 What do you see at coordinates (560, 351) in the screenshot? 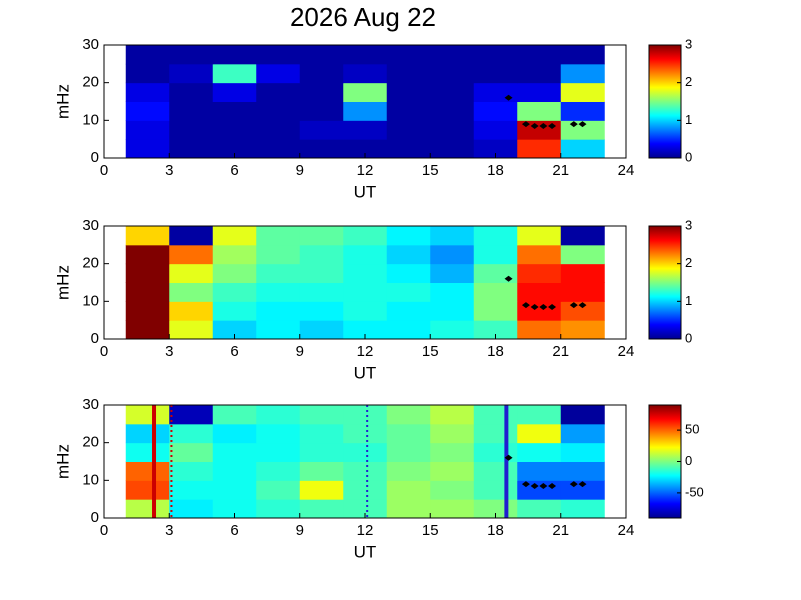
I see `x-tick-label: 21` at bounding box center [560, 351].